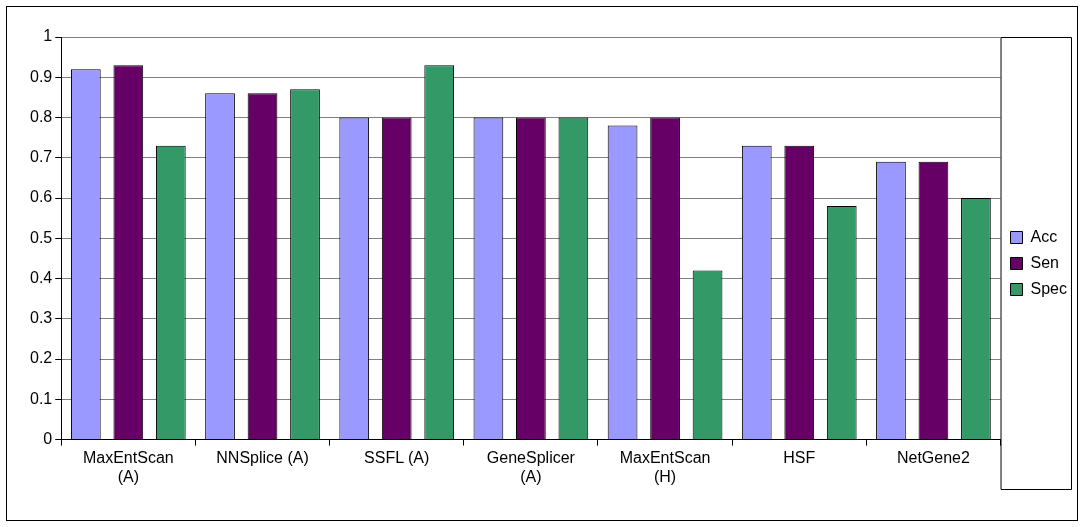 The image size is (1084, 527). What do you see at coordinates (665, 466) in the screenshot?
I see `x-tick-label: MaxEntScan (H)` at bounding box center [665, 466].